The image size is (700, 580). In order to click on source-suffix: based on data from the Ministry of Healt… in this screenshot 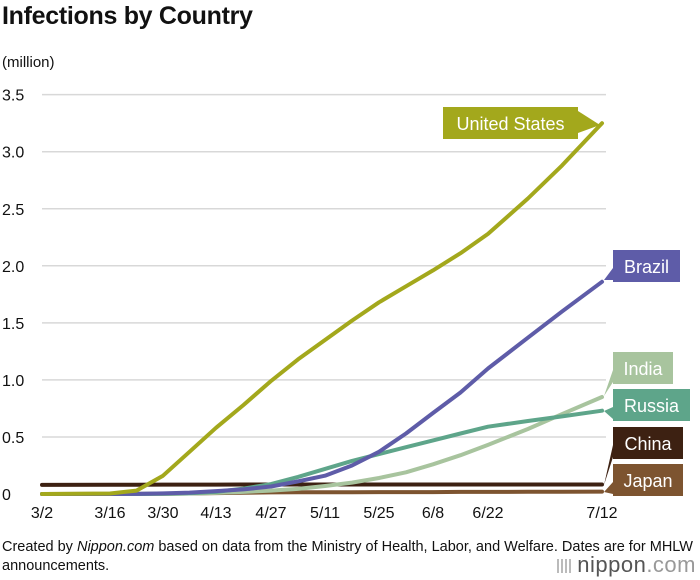, I will do `click(347, 556)`.